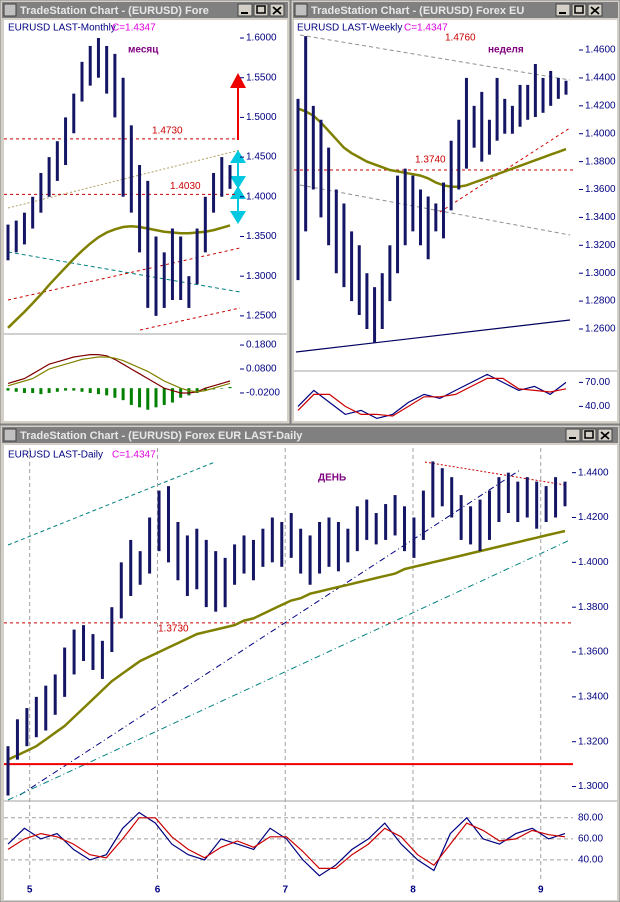 The image size is (620, 902). I want to click on y-tick-label: 1.3600, so click(593, 652).